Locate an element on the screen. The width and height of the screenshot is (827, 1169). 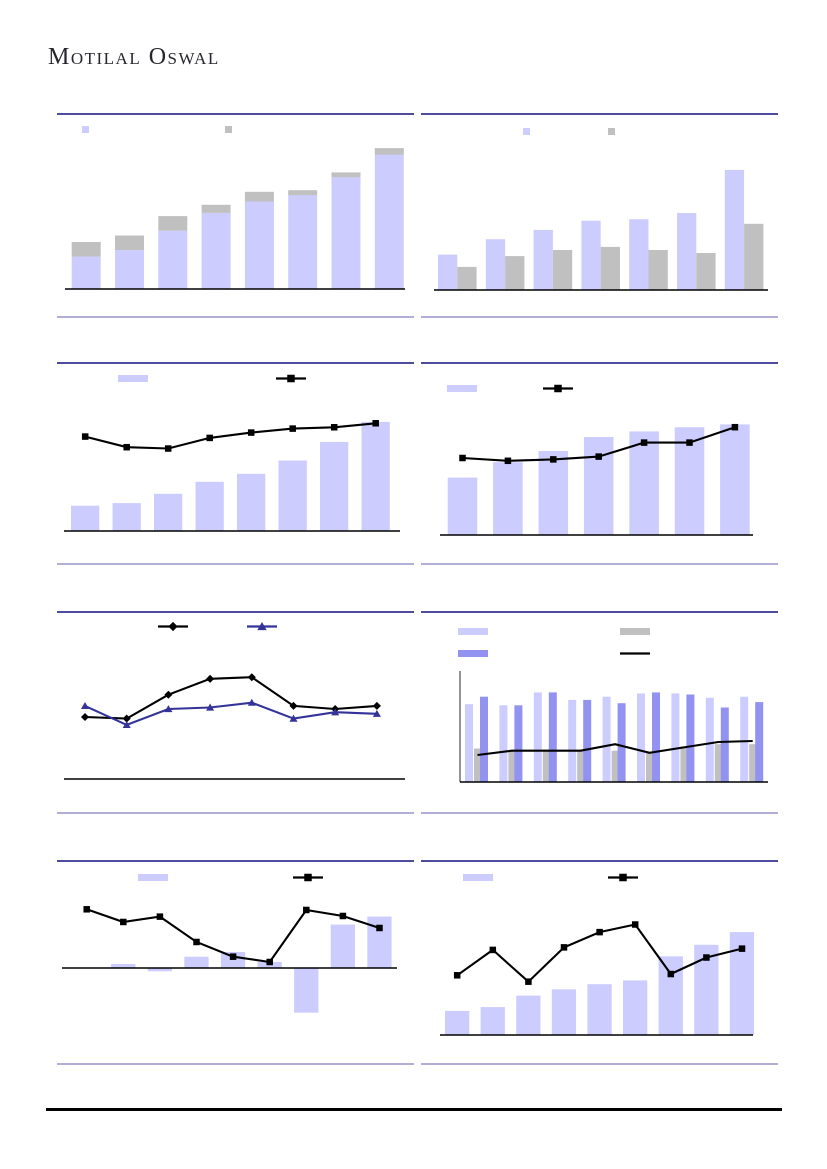
chart-top-right is located at coordinates (599, 215).